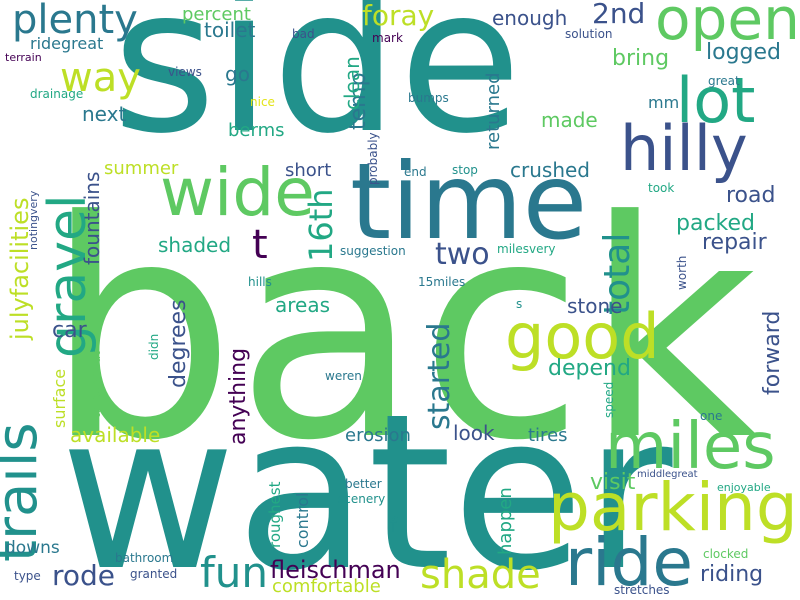  I want to click on word-mm: mm, so click(664, 102).